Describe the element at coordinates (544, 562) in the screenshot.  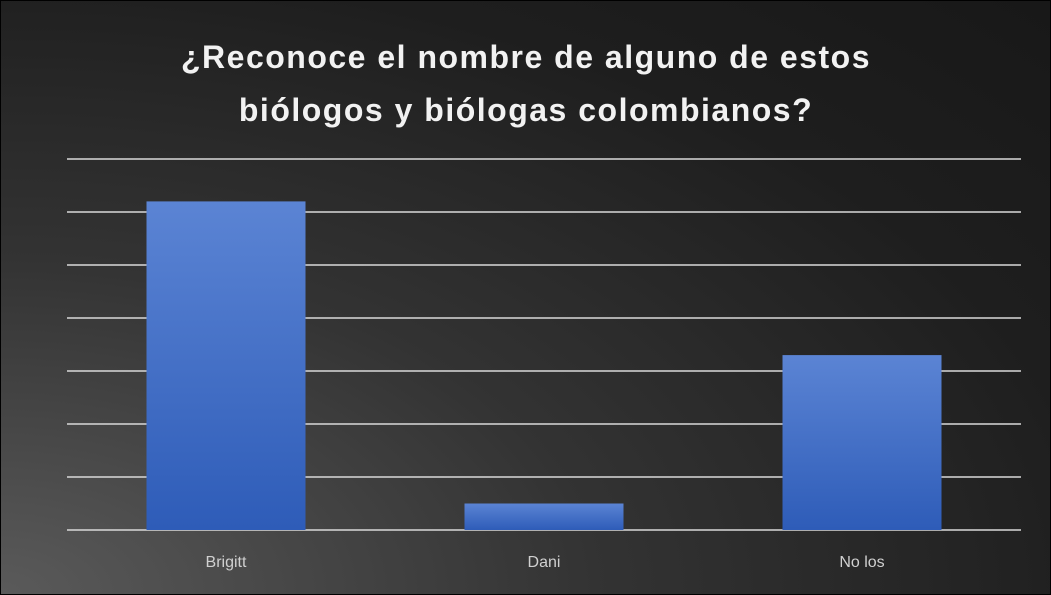
I see `x-tick-label: Dani` at that location.